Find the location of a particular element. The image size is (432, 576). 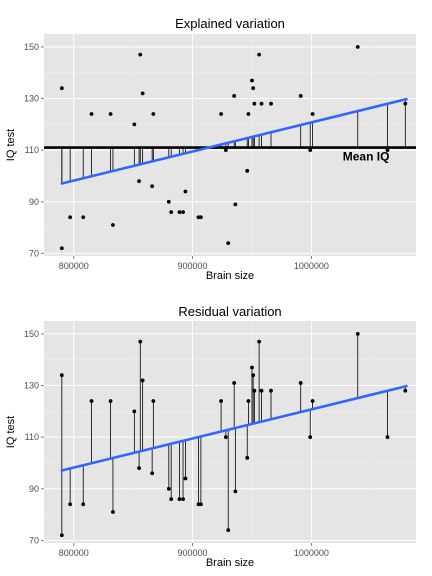

regression-line is located at coordinates (234, 141).